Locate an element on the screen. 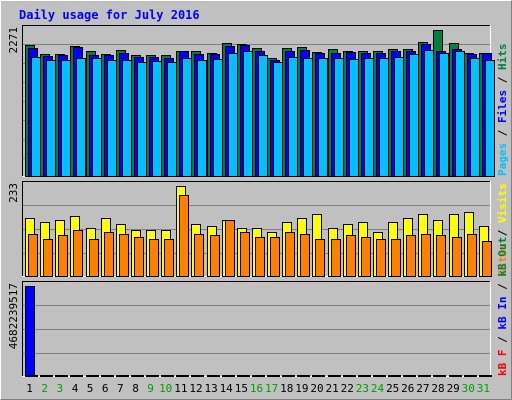 The height and width of the screenshot is (400, 512). x-tick-label-day-11: 11 is located at coordinates (180, 388).